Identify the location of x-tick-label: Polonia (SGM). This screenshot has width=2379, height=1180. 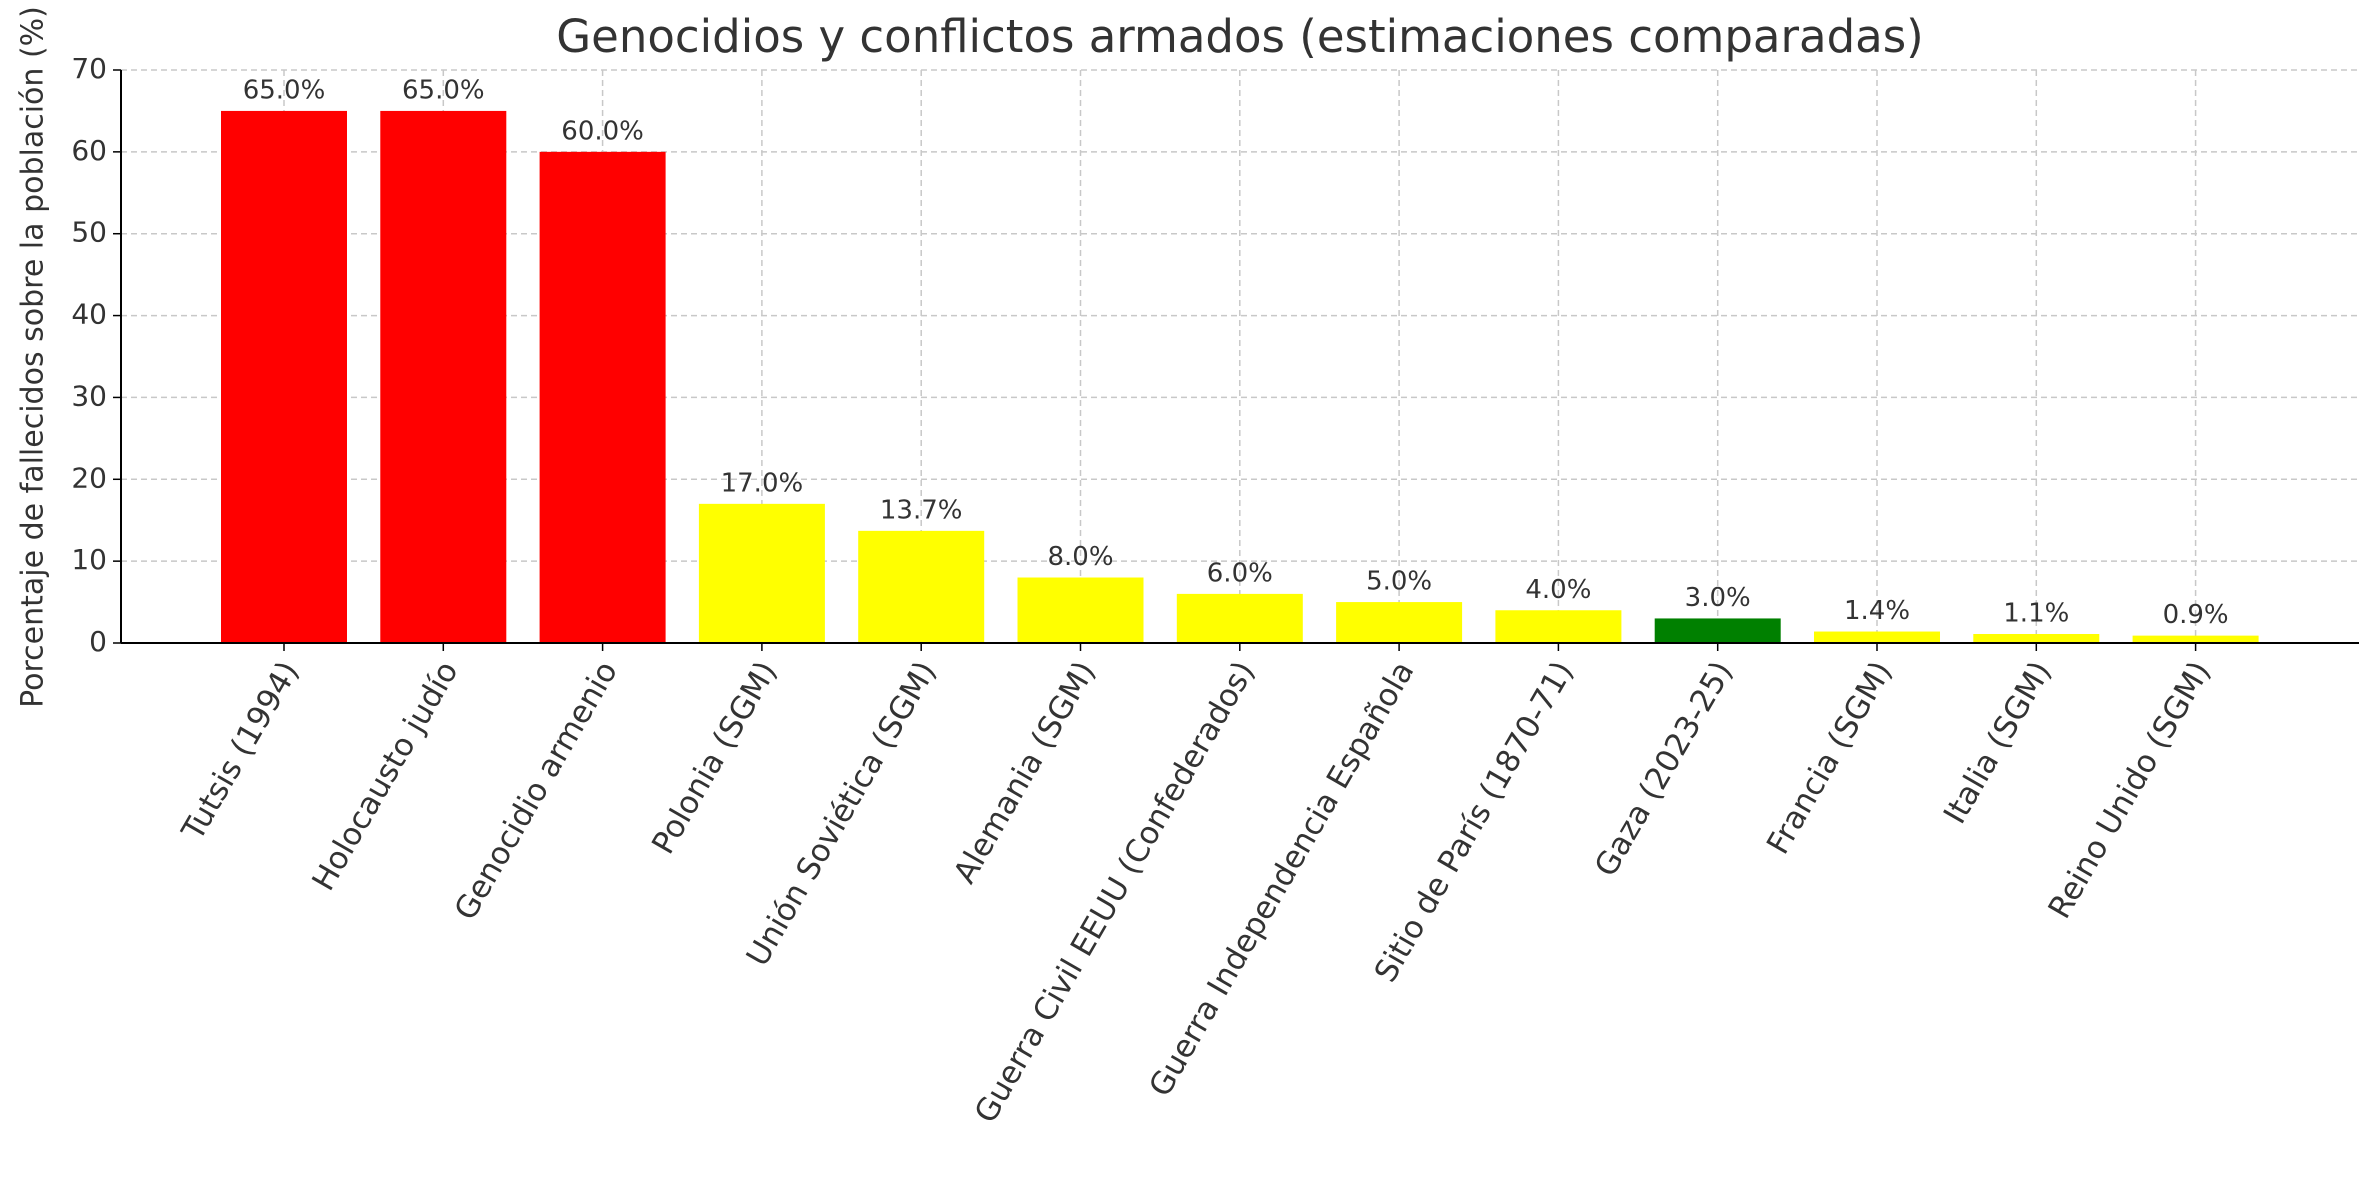
(714, 757).